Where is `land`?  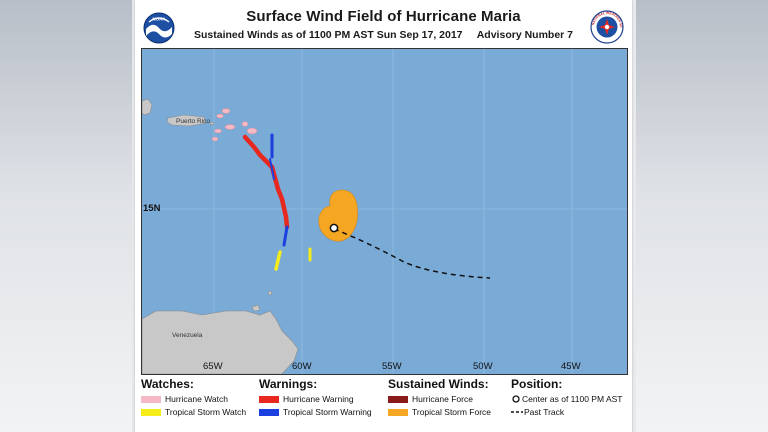 land is located at coordinates (220, 236).